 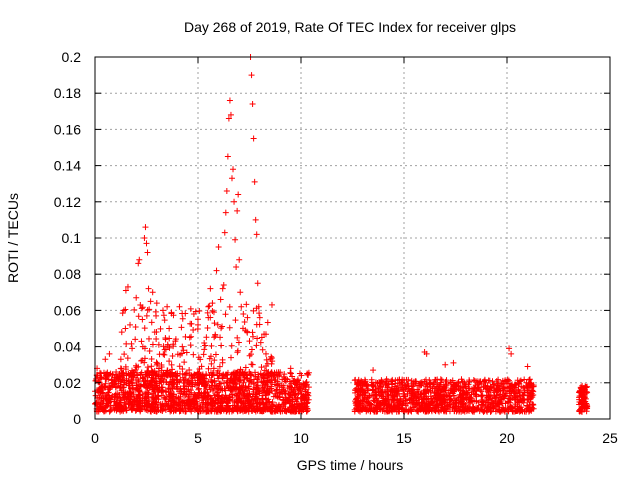 What do you see at coordinates (95, 438) in the screenshot?
I see `x-tick-label: 0` at bounding box center [95, 438].